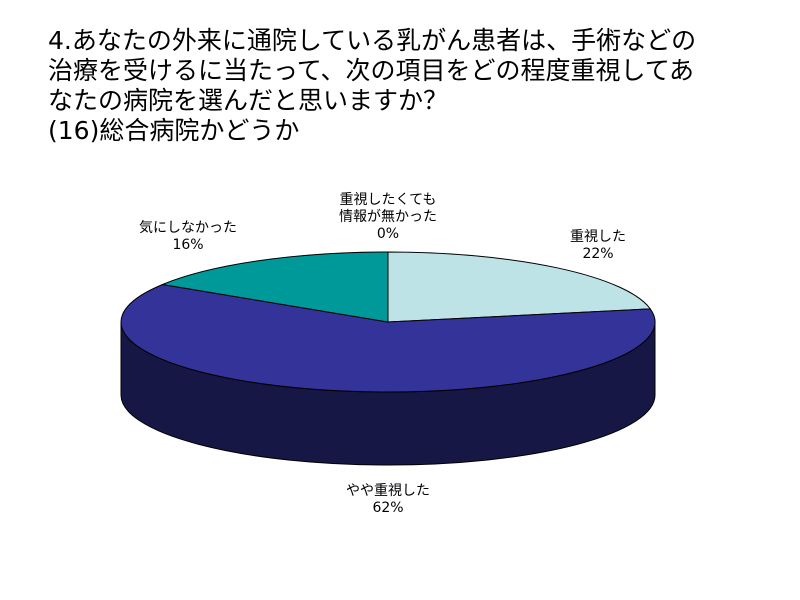 This screenshot has width=800, height=600. I want to click on slice-label-name: 情報が無かった, so click(388, 217).